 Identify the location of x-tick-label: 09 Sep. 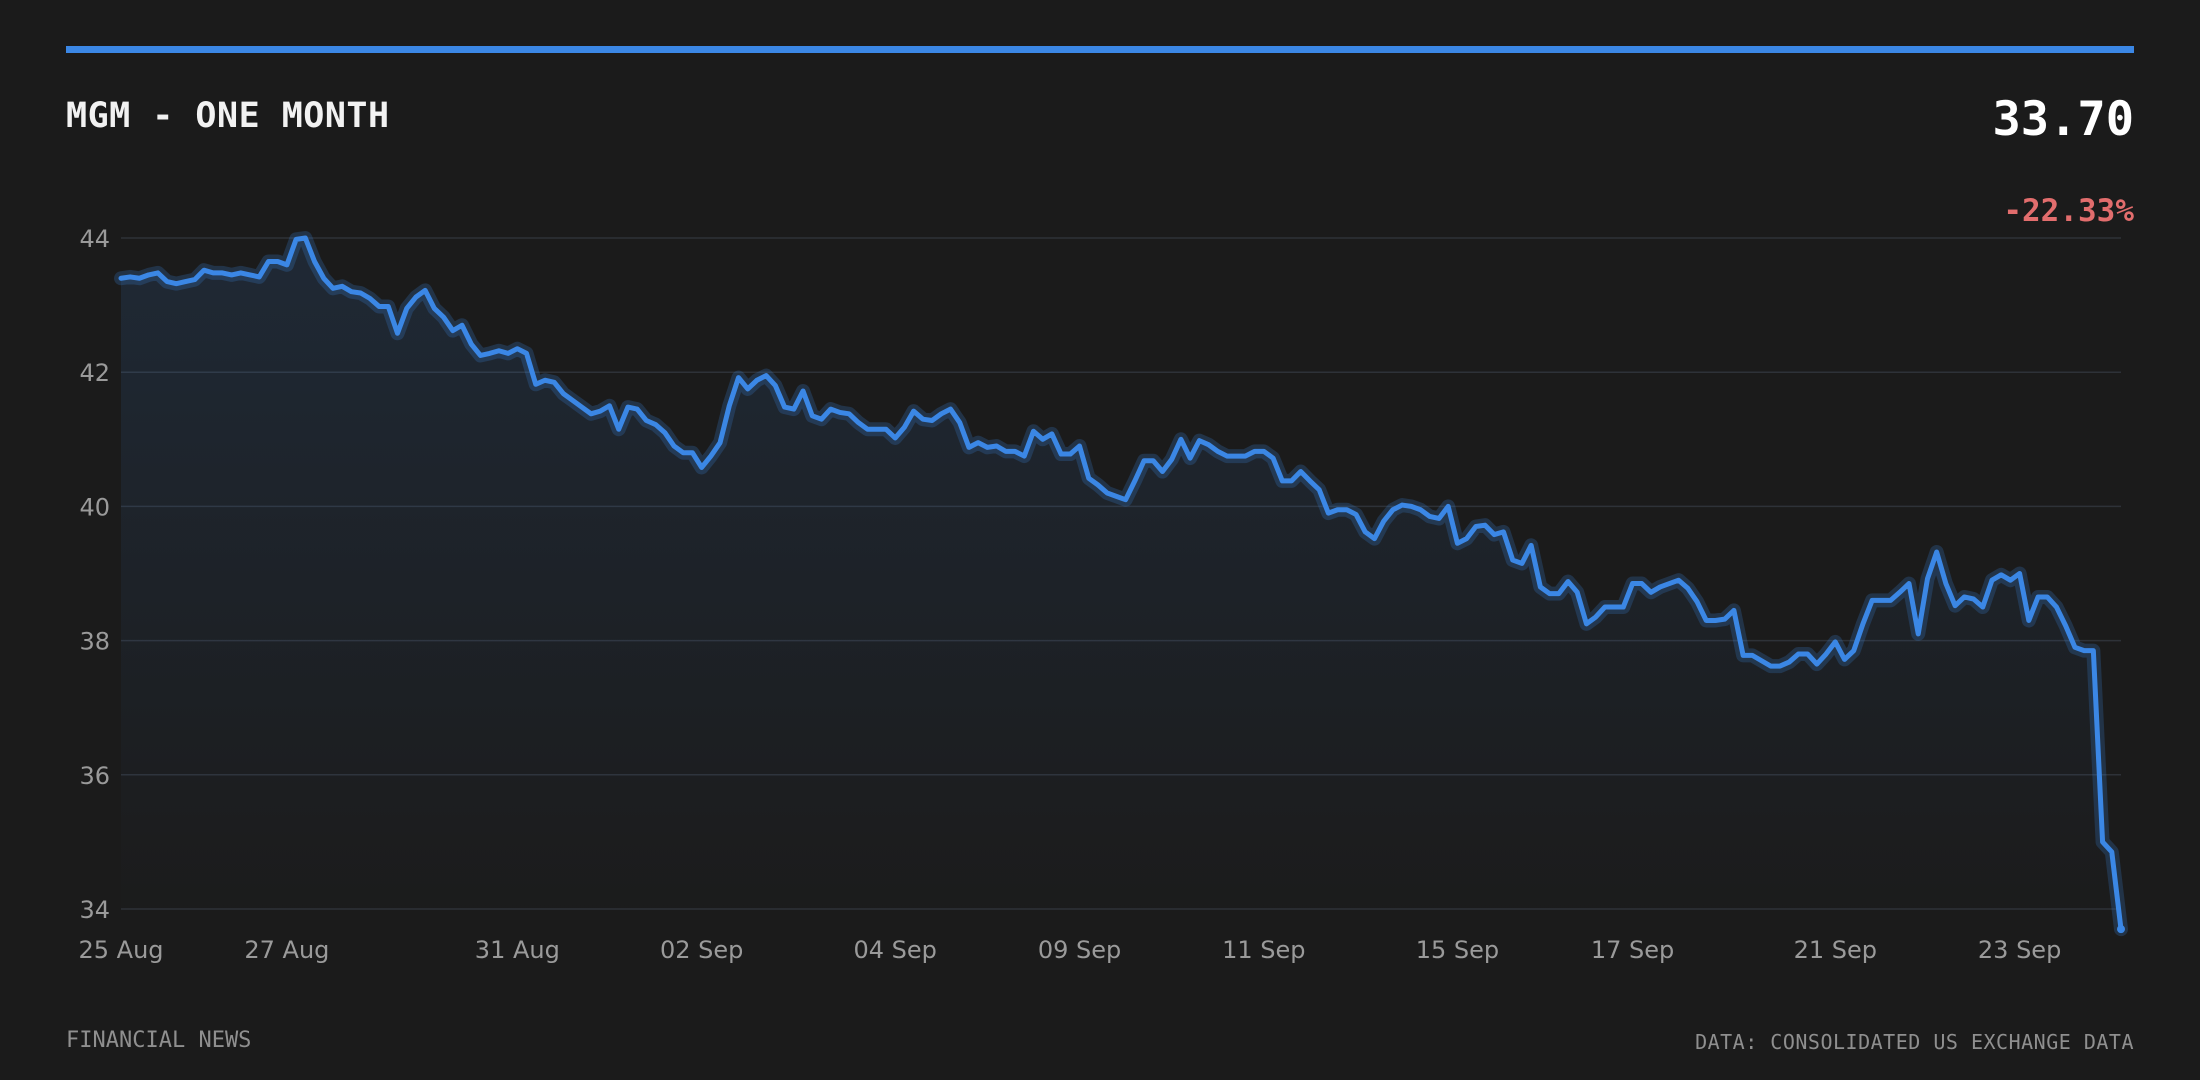
(1079, 950).